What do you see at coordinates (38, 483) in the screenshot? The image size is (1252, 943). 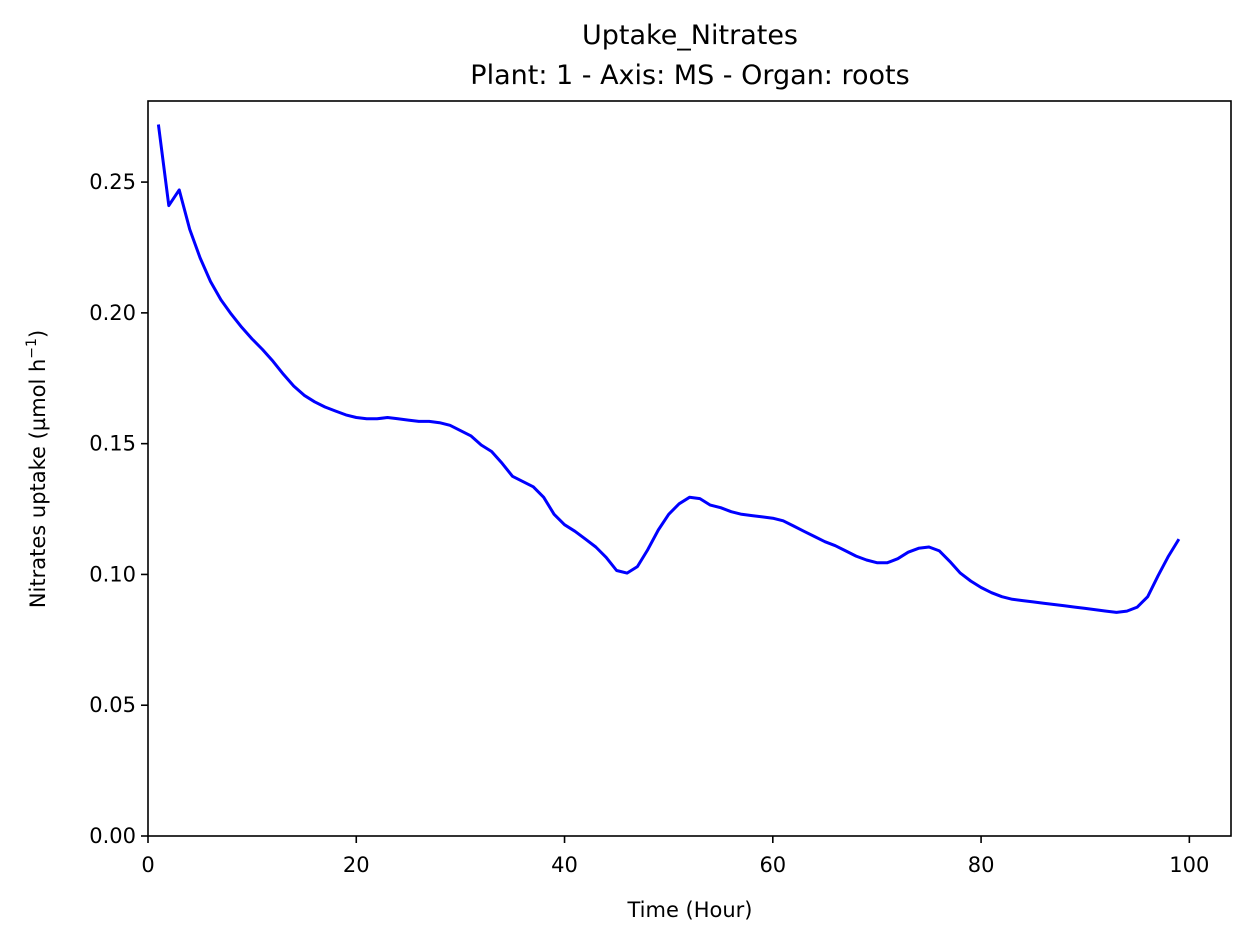 I see `y-axis-label-main: Nitrates uptake (µmol h` at bounding box center [38, 483].